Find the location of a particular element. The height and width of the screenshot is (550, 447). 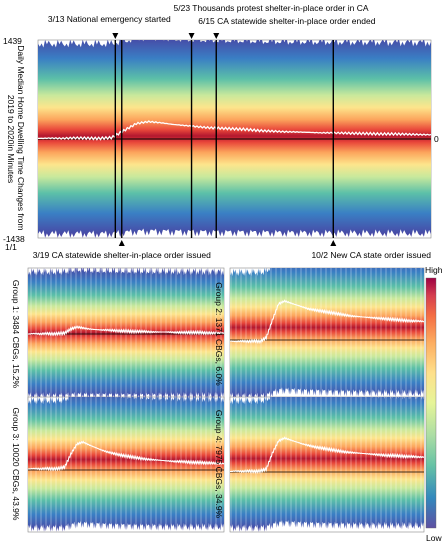

zero-label: 0 is located at coordinates (436, 139).